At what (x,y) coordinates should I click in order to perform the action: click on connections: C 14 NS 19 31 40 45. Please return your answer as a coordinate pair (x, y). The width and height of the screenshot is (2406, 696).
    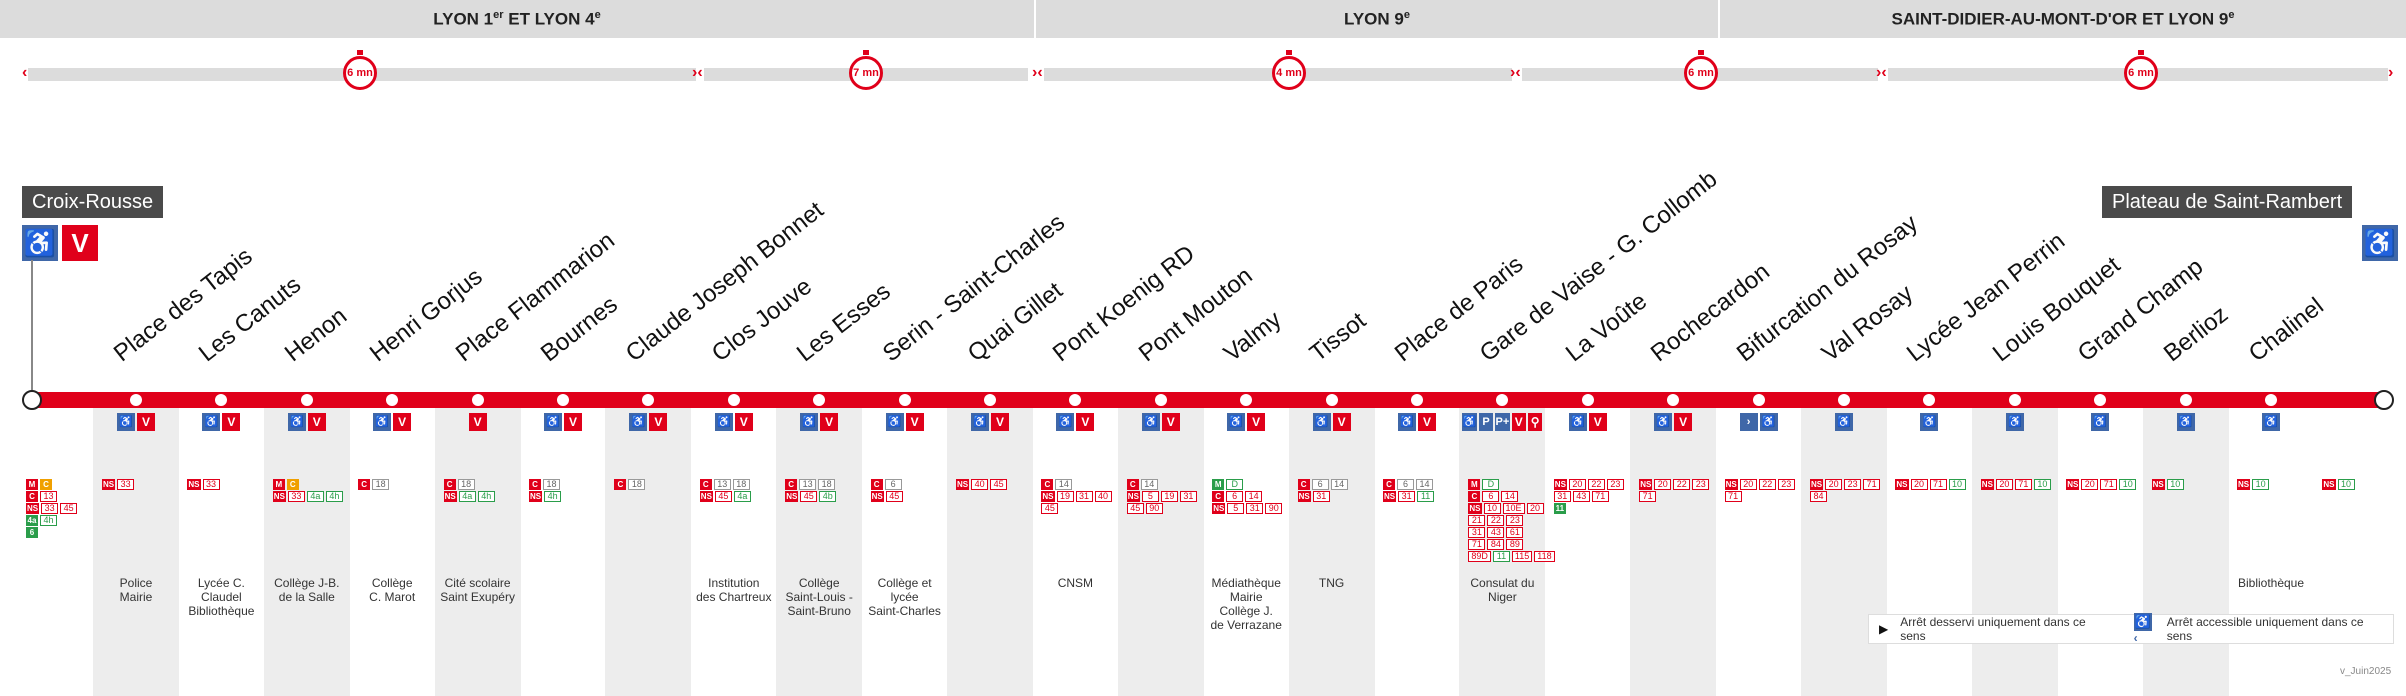
    Looking at the image, I should click on (1076, 497).